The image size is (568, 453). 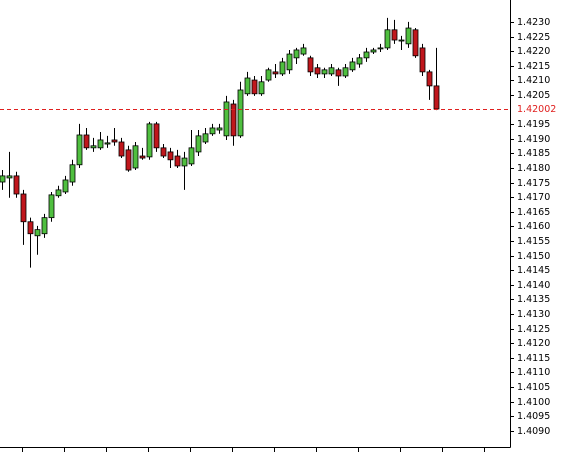 I want to click on y-tick-label: 1.4180, so click(x=533, y=168).